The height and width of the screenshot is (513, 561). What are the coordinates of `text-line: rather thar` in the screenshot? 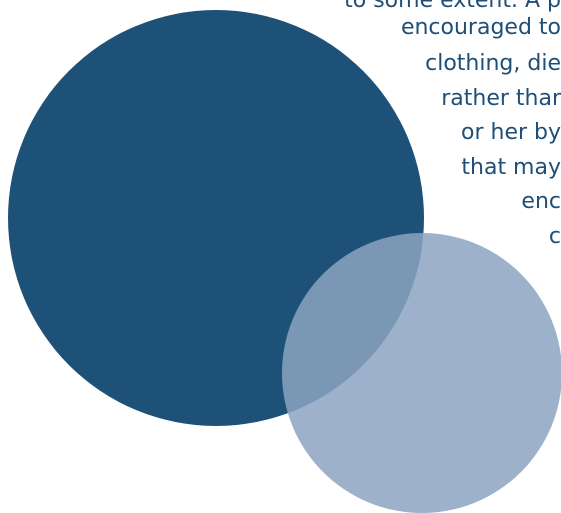 It's located at (501, 98).